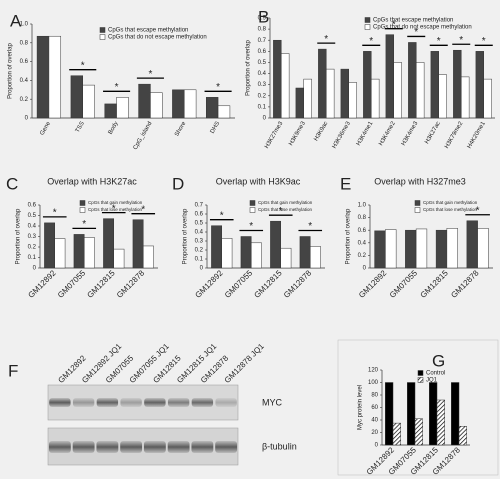 This screenshot has width=500, height=479. Describe the element at coordinates (216, 128) in the screenshot. I see `x-tick-label: DHS` at that location.